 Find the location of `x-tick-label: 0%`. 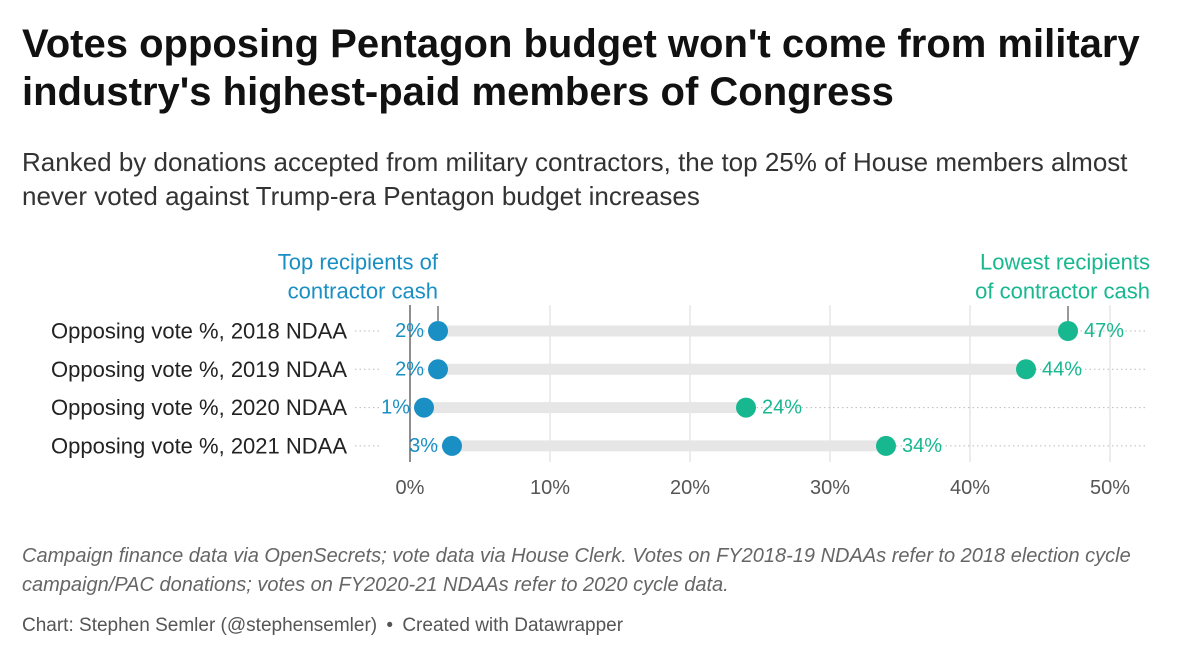

x-tick-label: 0% is located at coordinates (410, 488).